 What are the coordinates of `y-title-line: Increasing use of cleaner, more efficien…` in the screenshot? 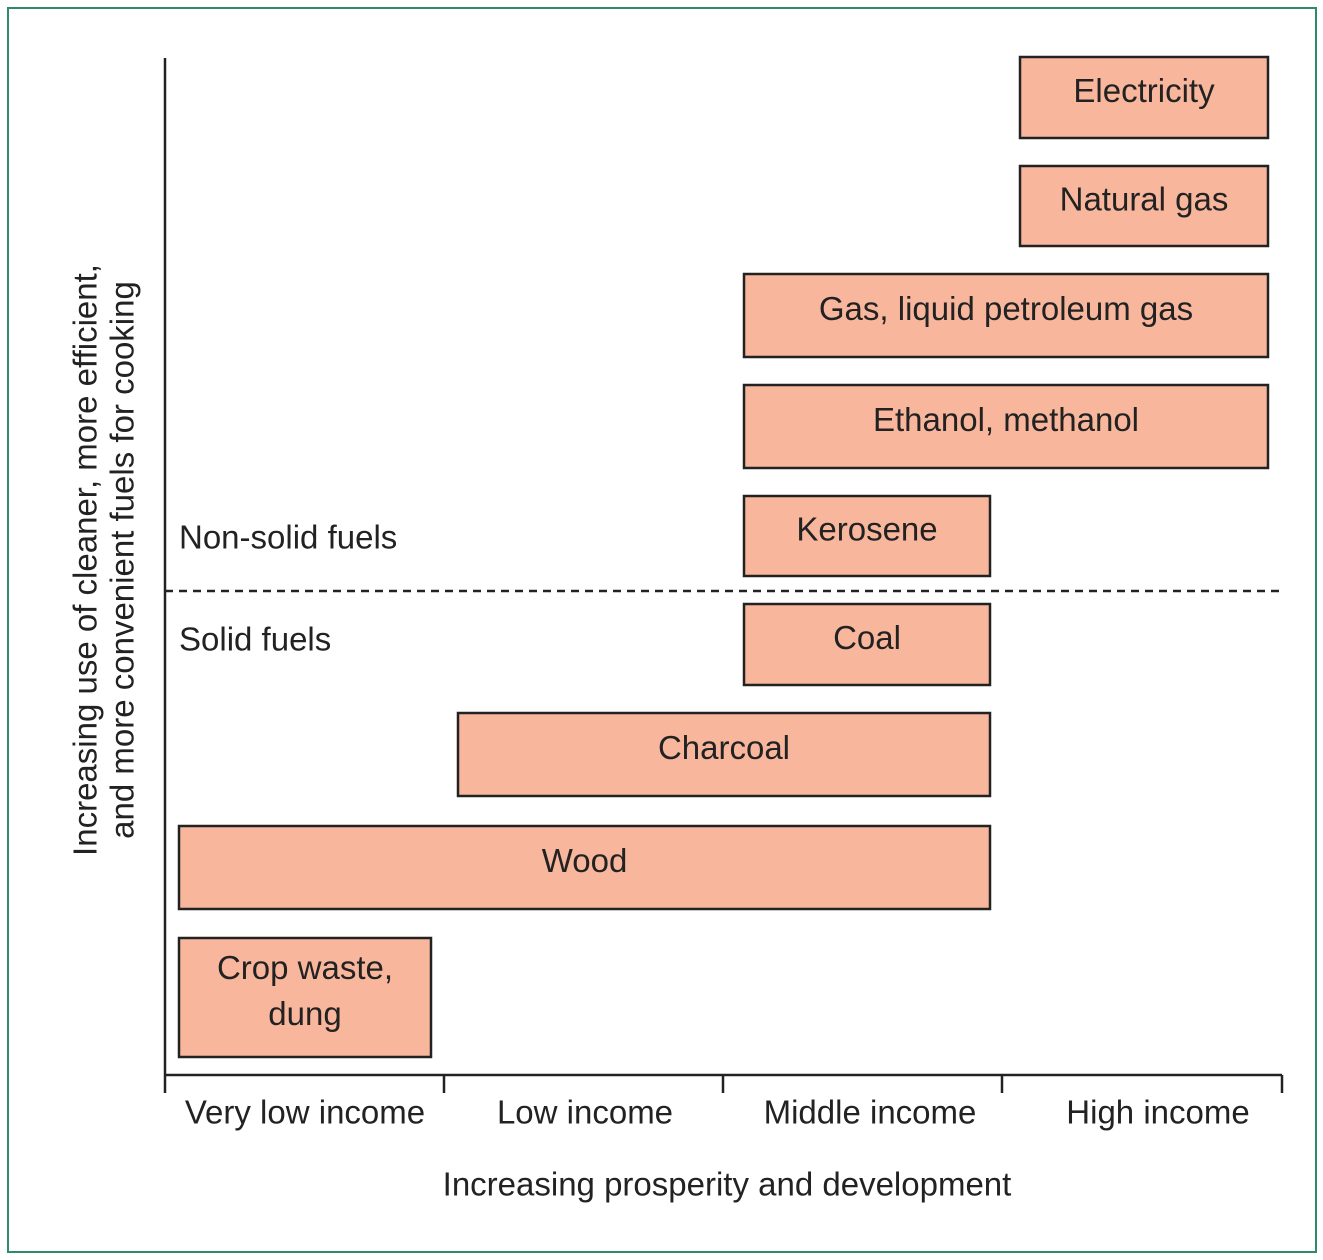 It's located at (85, 560).